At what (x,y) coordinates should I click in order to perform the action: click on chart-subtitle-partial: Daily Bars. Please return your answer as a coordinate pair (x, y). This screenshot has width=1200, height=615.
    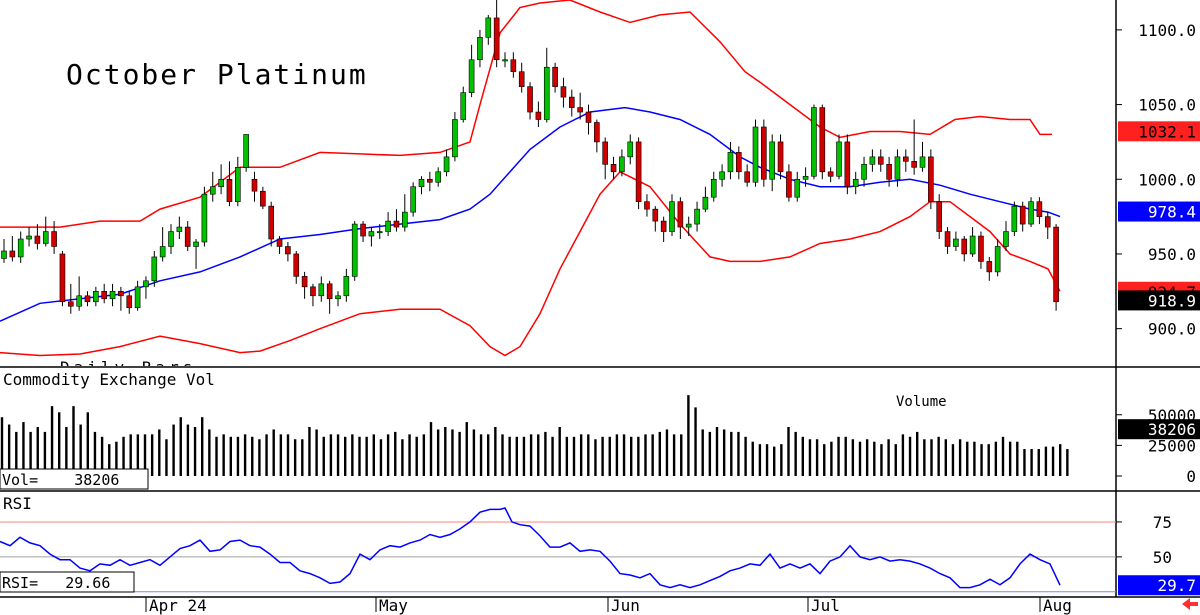
    Looking at the image, I should click on (128, 367).